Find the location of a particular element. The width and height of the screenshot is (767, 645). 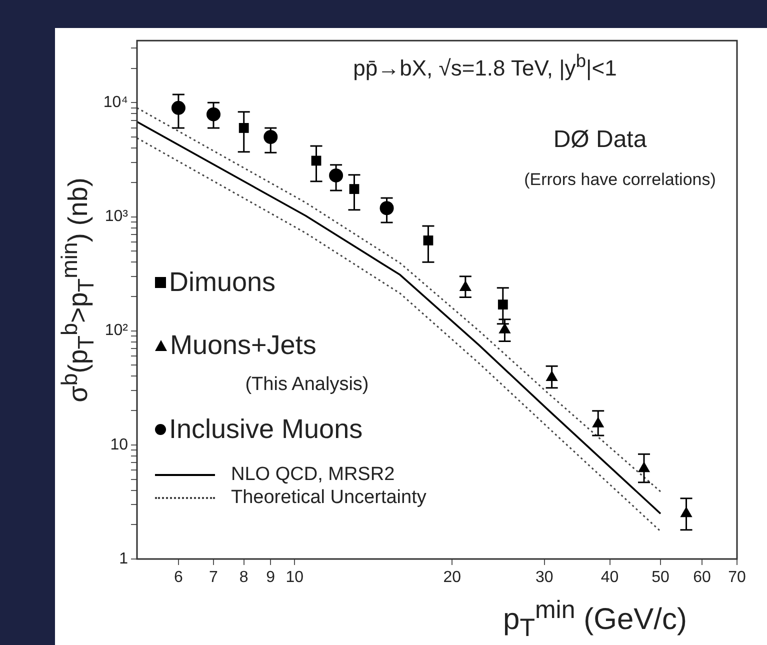

x-tick-label: 40 is located at coordinates (609, 577).